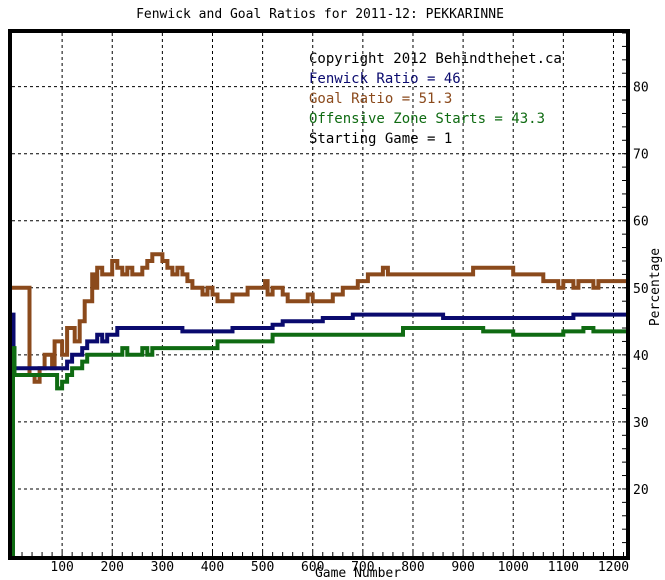 This screenshot has height=580, width=665. Describe the element at coordinates (112, 567) in the screenshot. I see `x-tick-label: 200` at that location.